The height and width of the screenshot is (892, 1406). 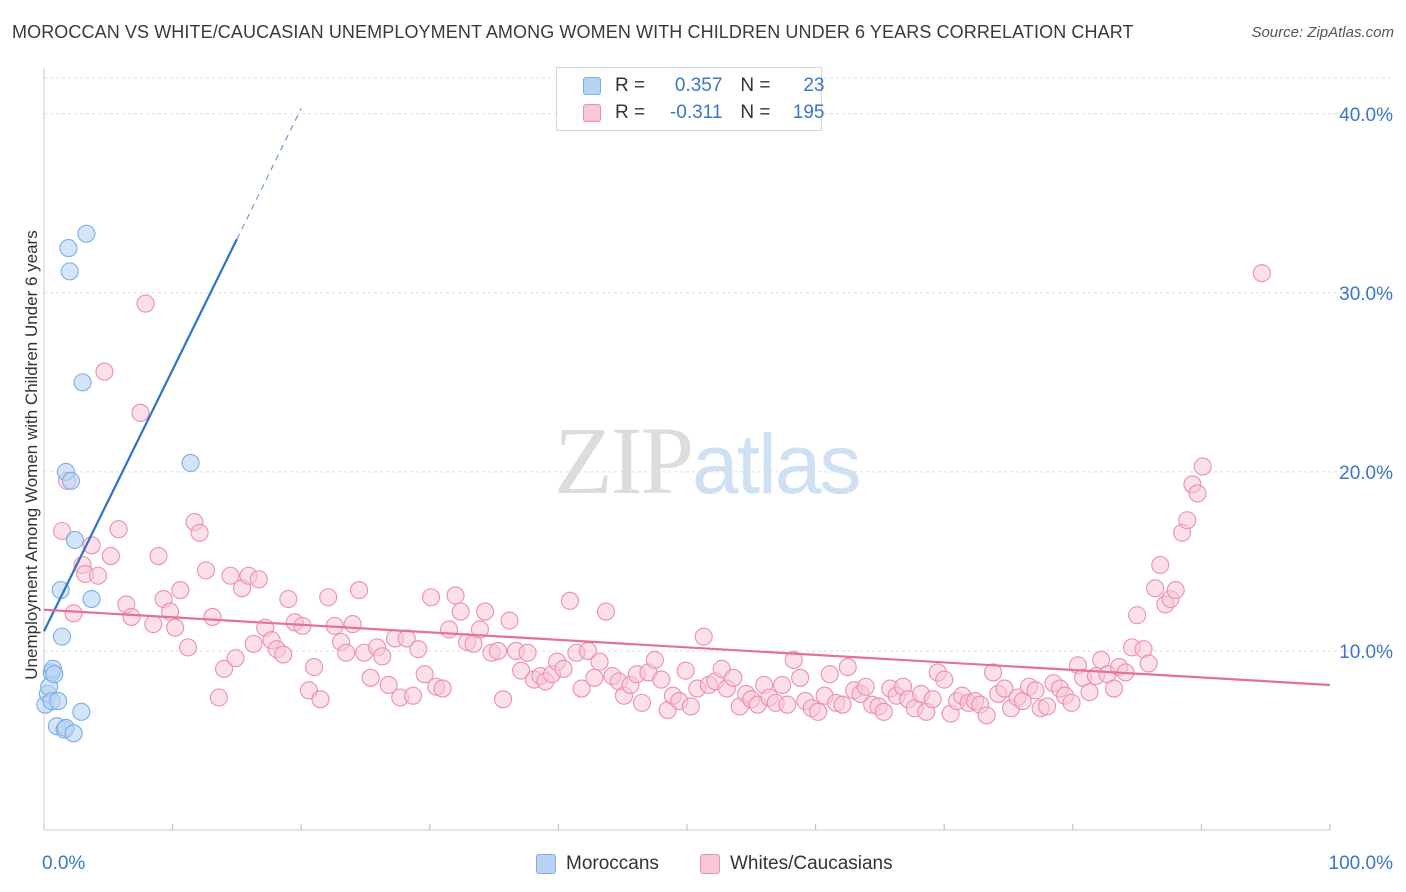 What do you see at coordinates (1366, 473) in the screenshot?
I see `y-tick-label: 20.0%` at bounding box center [1366, 473].